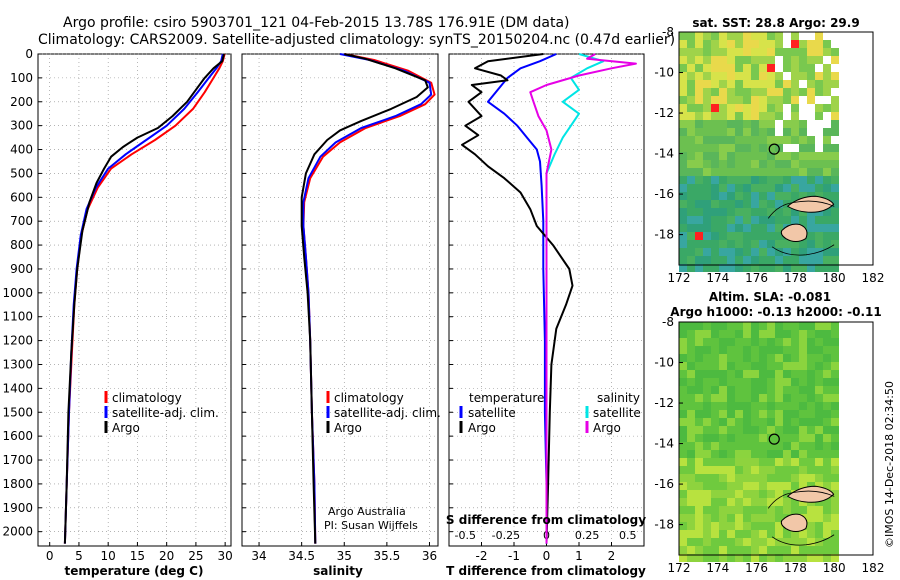 The height and width of the screenshot is (580, 900). Describe the element at coordinates (338, 571) in the screenshot. I see `salinity-xlabel: salinity` at that location.